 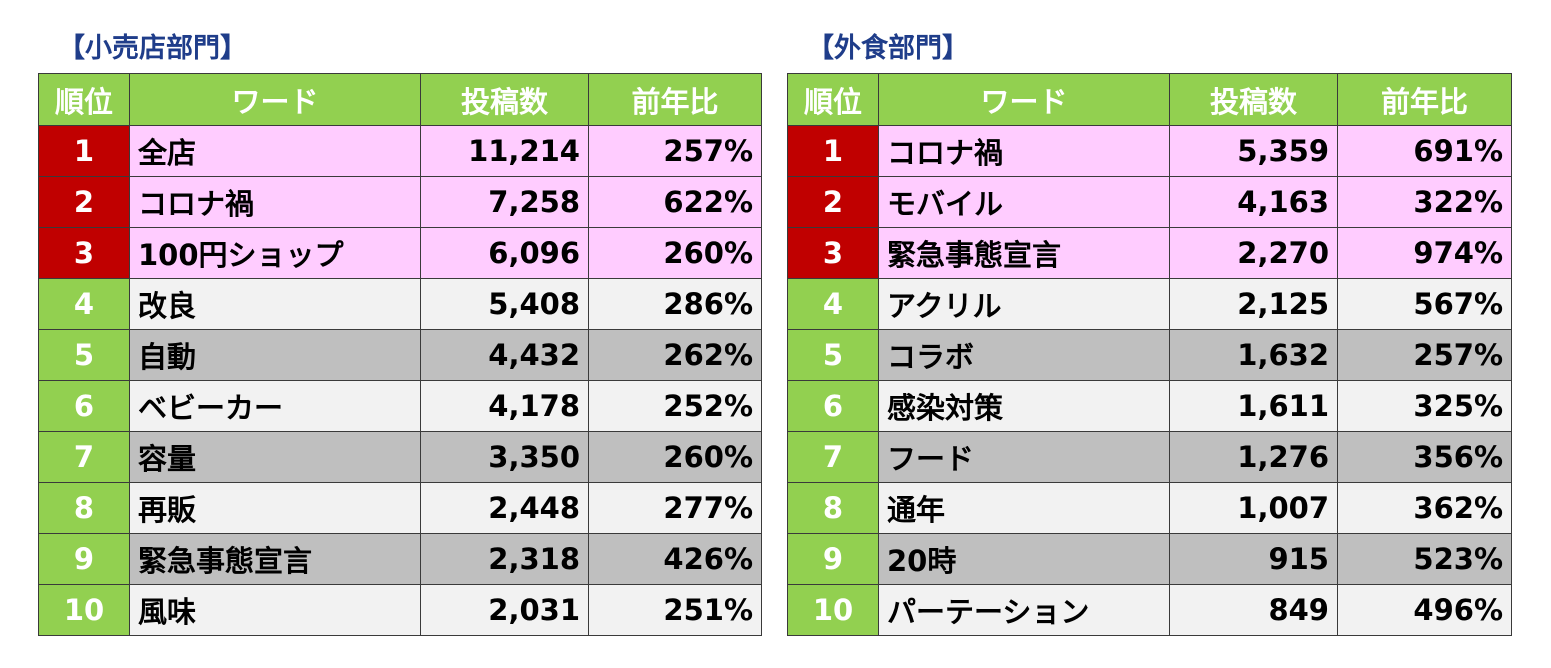 I want to click on table-row: 1 コロナ禍 5,359 691%, so click(x=1149, y=151).